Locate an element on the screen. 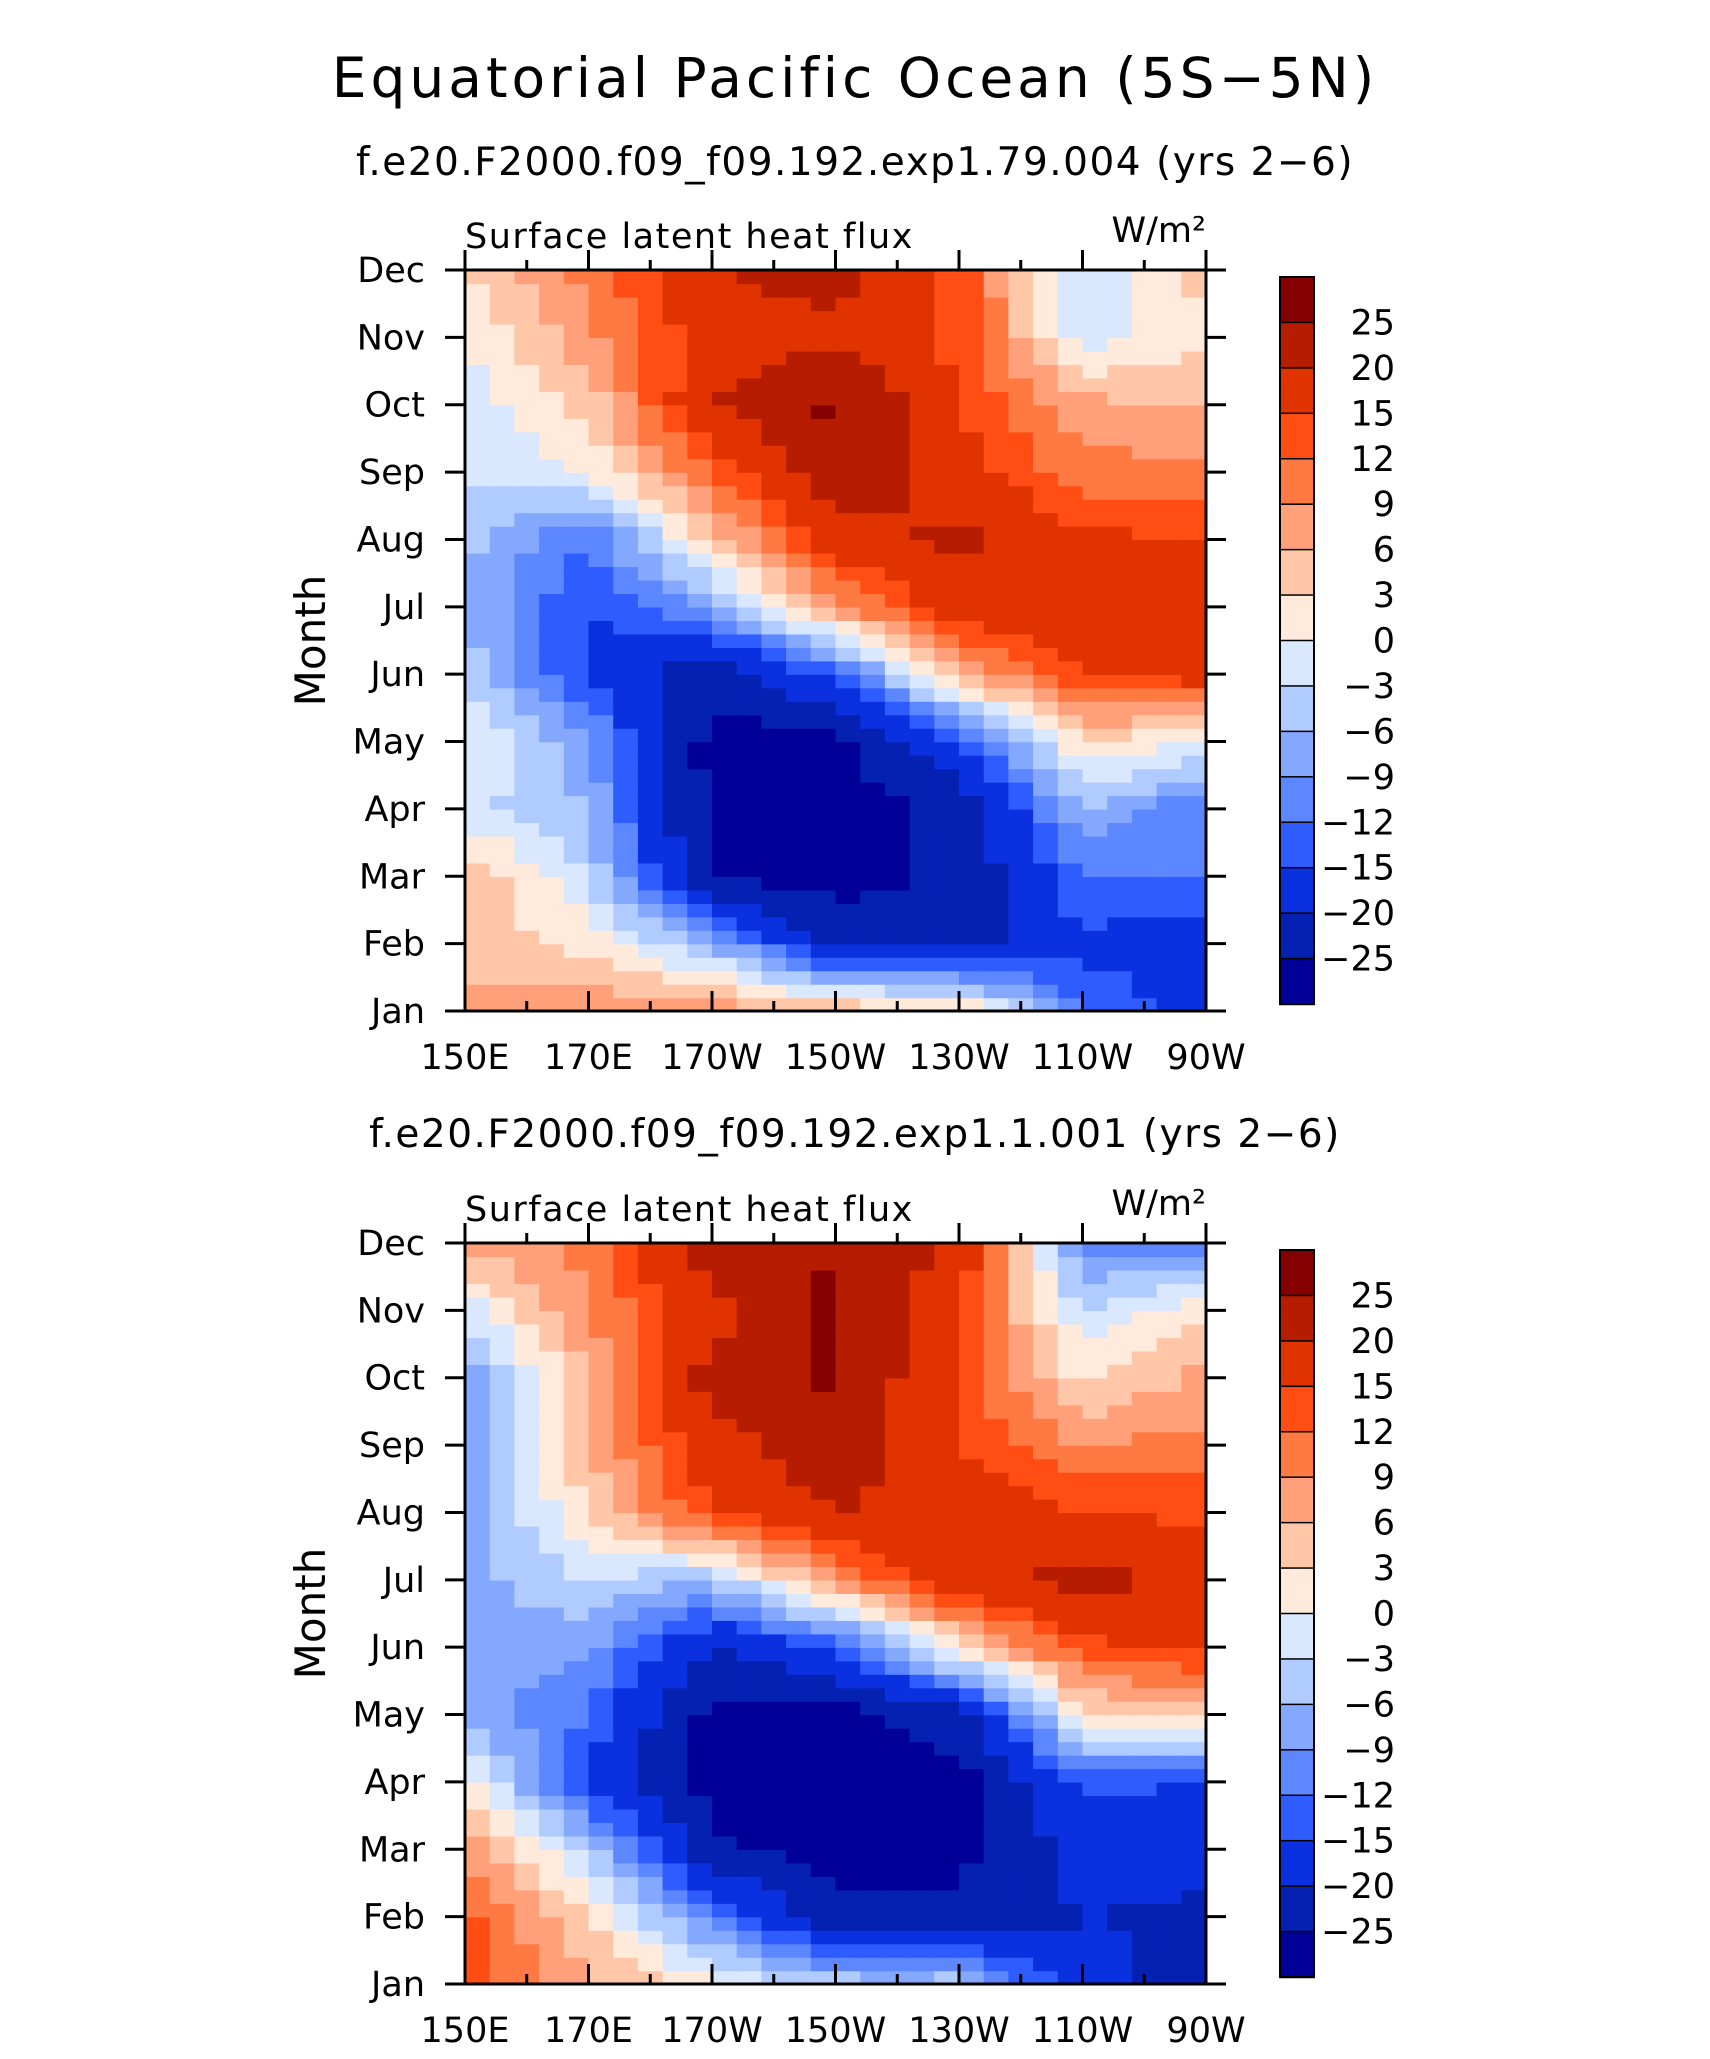 The width and height of the screenshot is (1710, 2059). y-axis-label: Month is located at coordinates (310, 1614).